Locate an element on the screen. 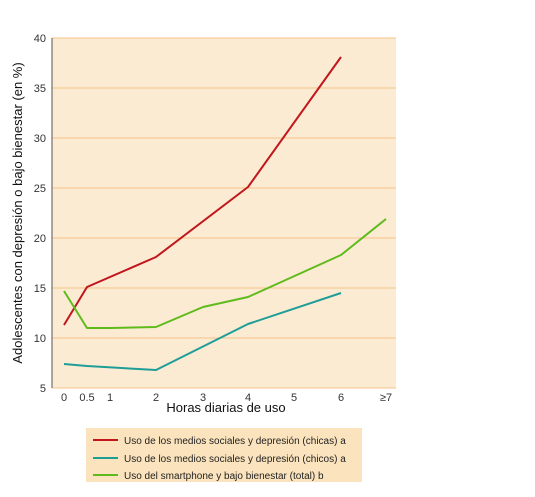 This screenshot has height=497, width=535. x-tick-label: 0.5 is located at coordinates (86, 398).